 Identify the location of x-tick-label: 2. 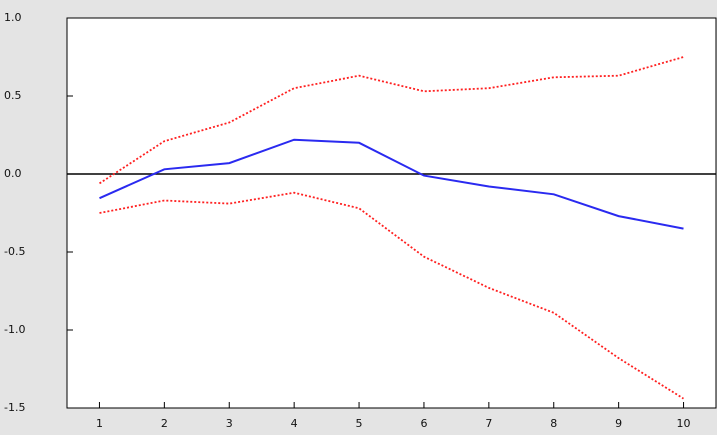
(164, 423).